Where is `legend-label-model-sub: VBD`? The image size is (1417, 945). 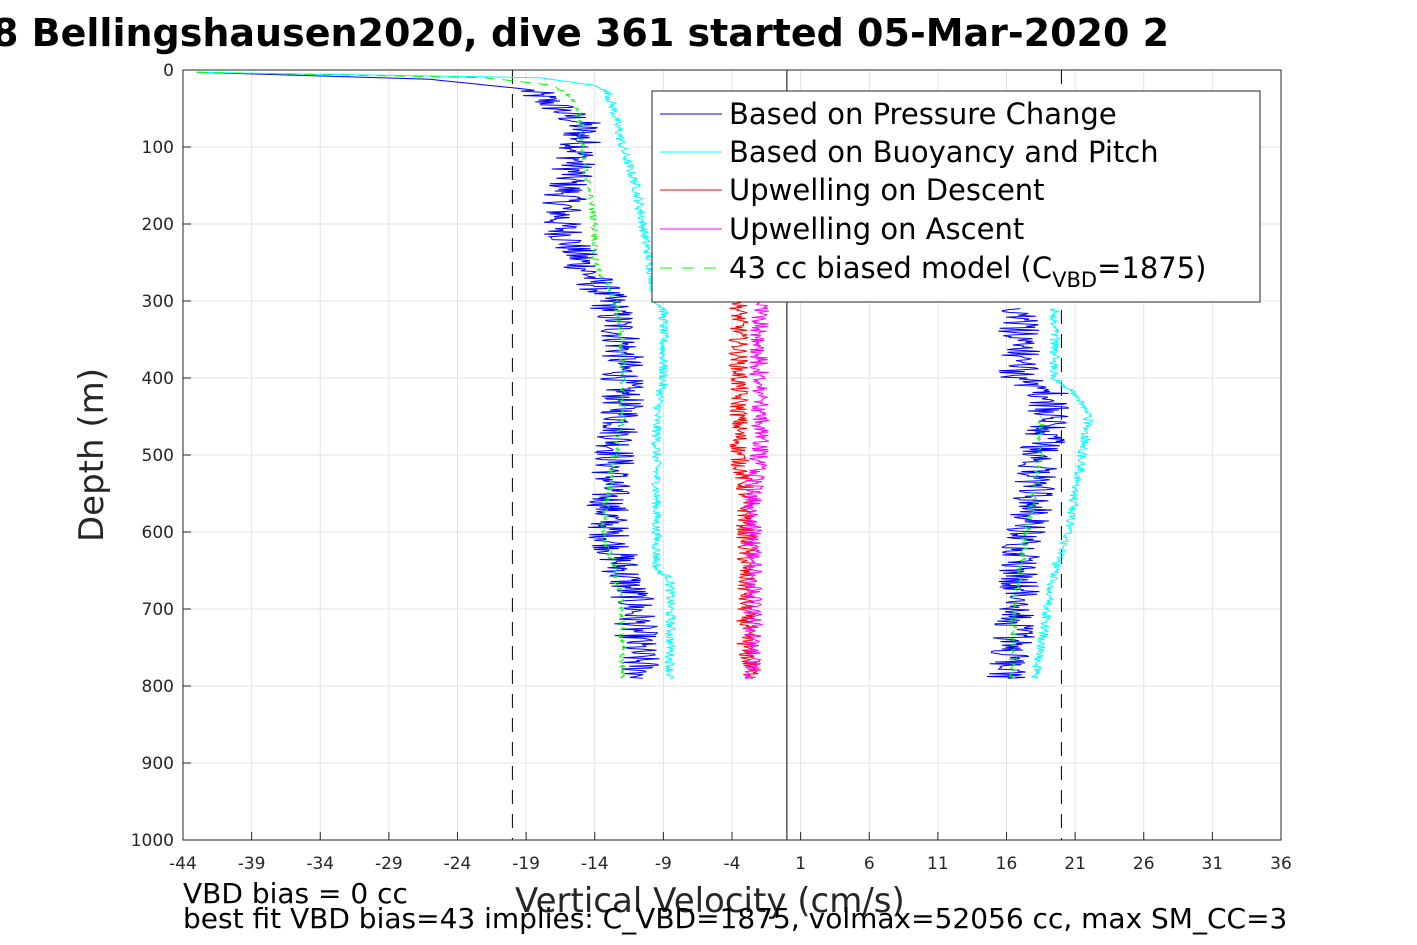 legend-label-model-sub: VBD is located at coordinates (1074, 280).